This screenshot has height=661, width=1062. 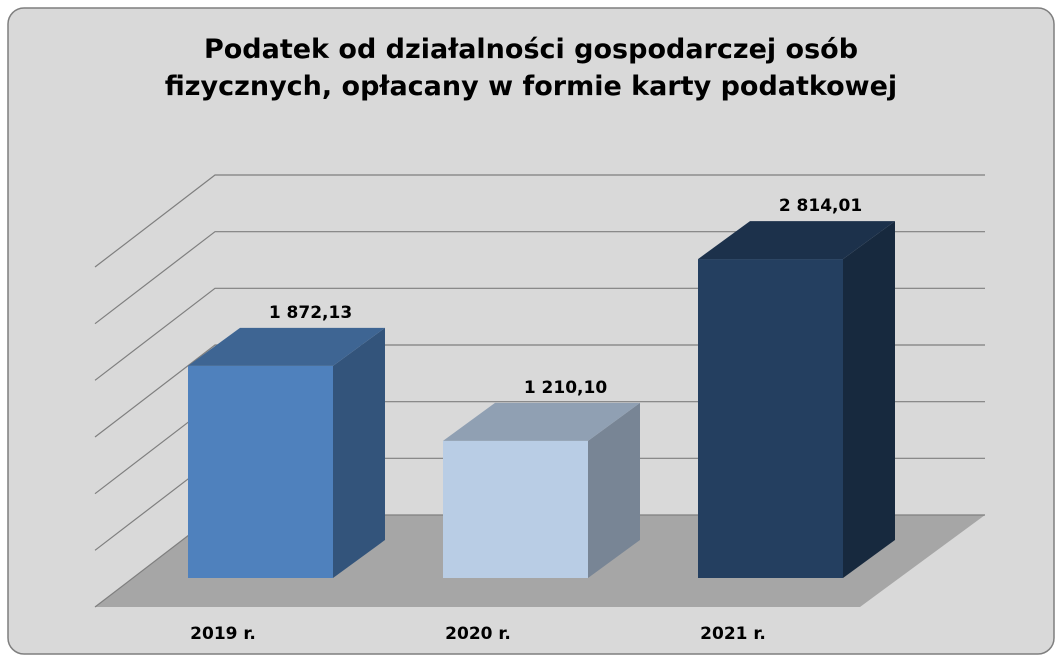 I want to click on data-label: 2 814,01, so click(x=820, y=206).